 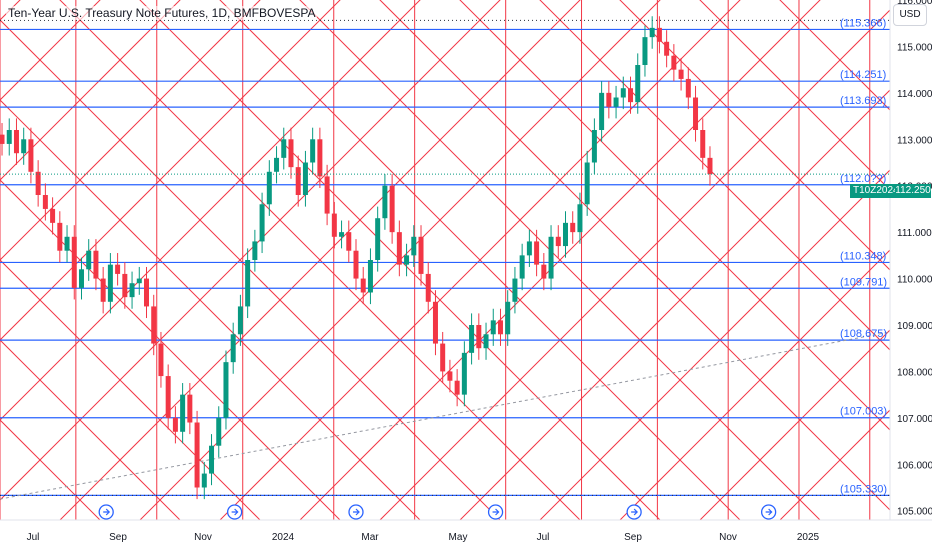 What do you see at coordinates (728, 537) in the screenshot?
I see `time-tick-label: Nov` at bounding box center [728, 537].